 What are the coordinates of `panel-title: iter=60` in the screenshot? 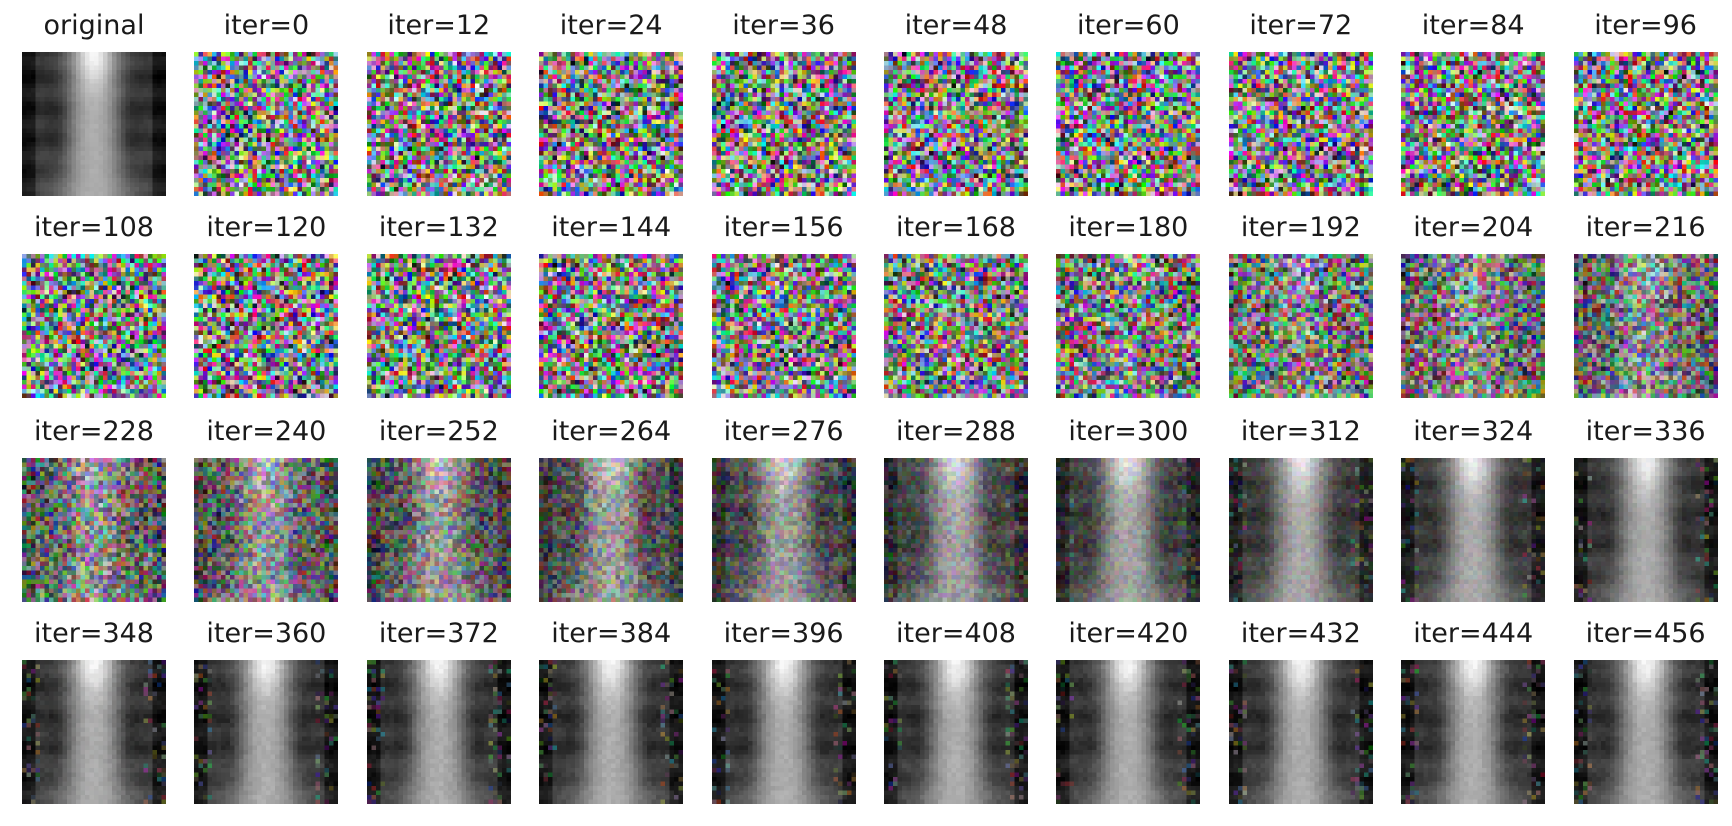 It's located at (1128, 25).